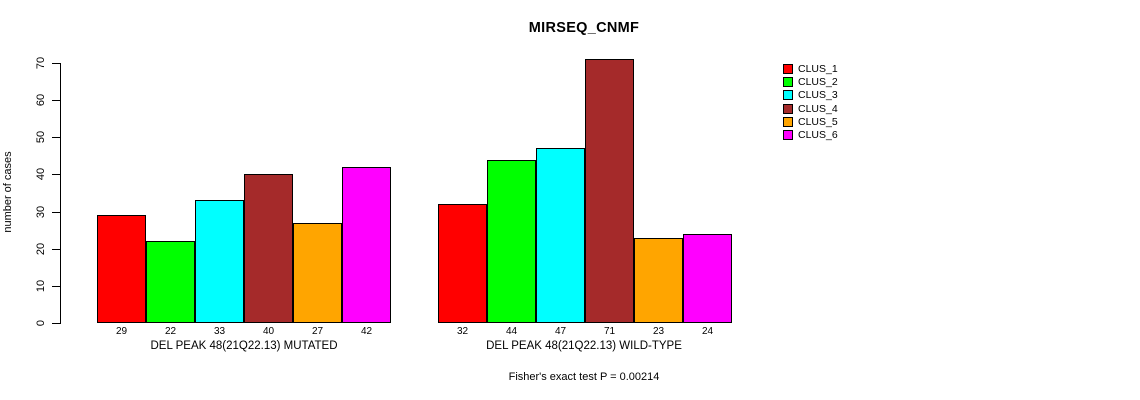 The height and width of the screenshot is (400, 1140). What do you see at coordinates (170, 282) in the screenshot?
I see `bar-clus_2-group1` at bounding box center [170, 282].